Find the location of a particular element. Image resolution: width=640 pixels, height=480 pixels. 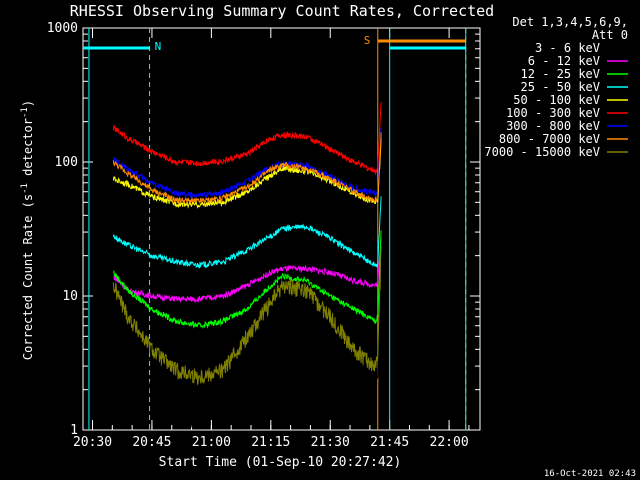

legend-label: 300 - 800 keV is located at coordinates (553, 126).